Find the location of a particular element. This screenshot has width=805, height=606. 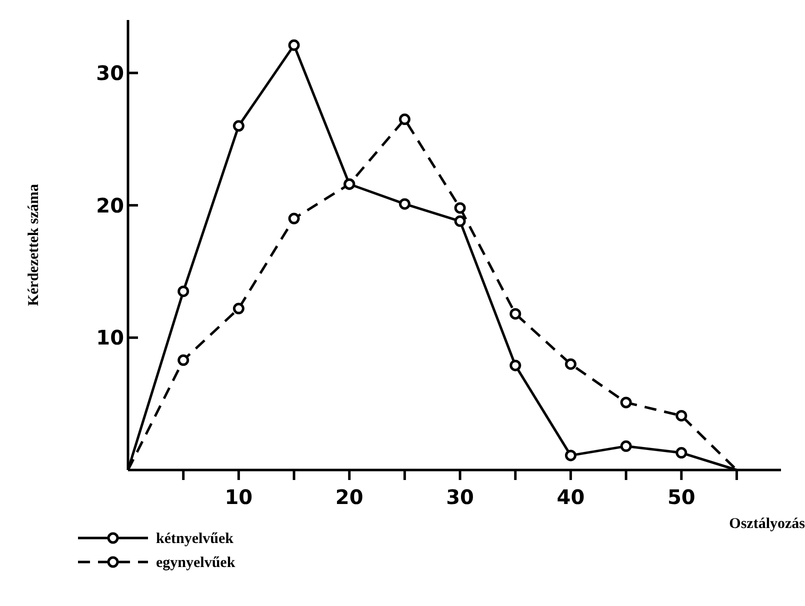

y-tick-label: 10 is located at coordinates (110, 338).